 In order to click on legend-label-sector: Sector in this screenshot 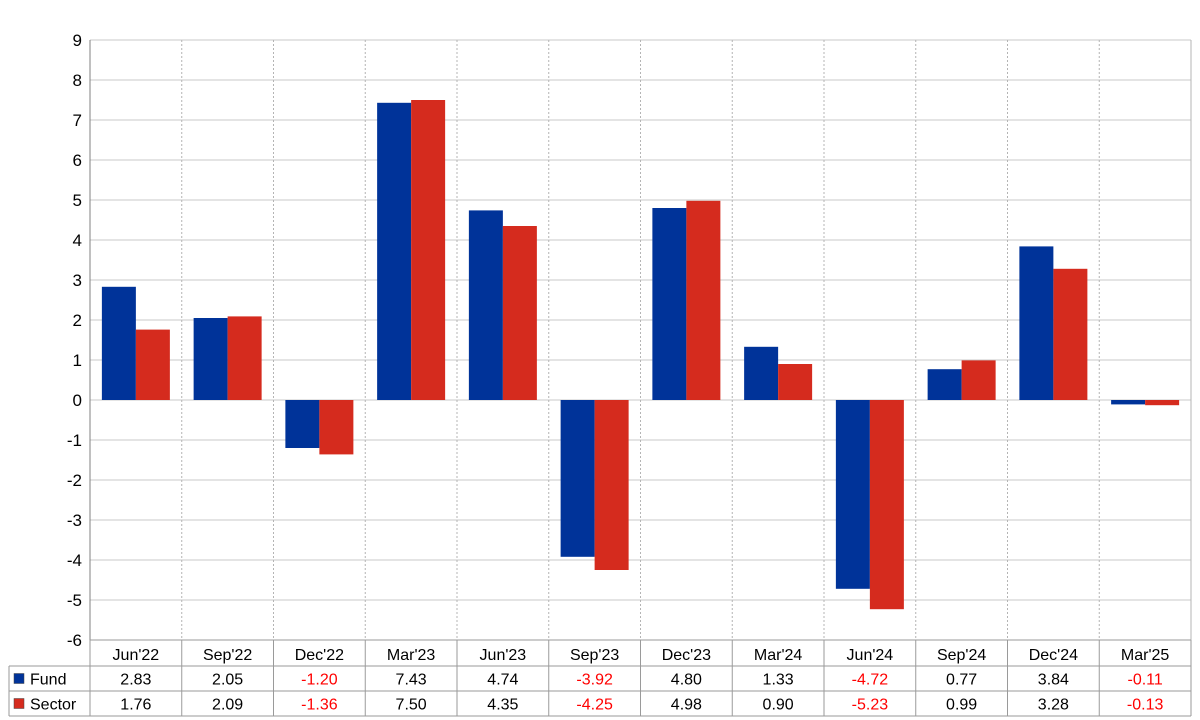, I will do `click(53, 705)`.